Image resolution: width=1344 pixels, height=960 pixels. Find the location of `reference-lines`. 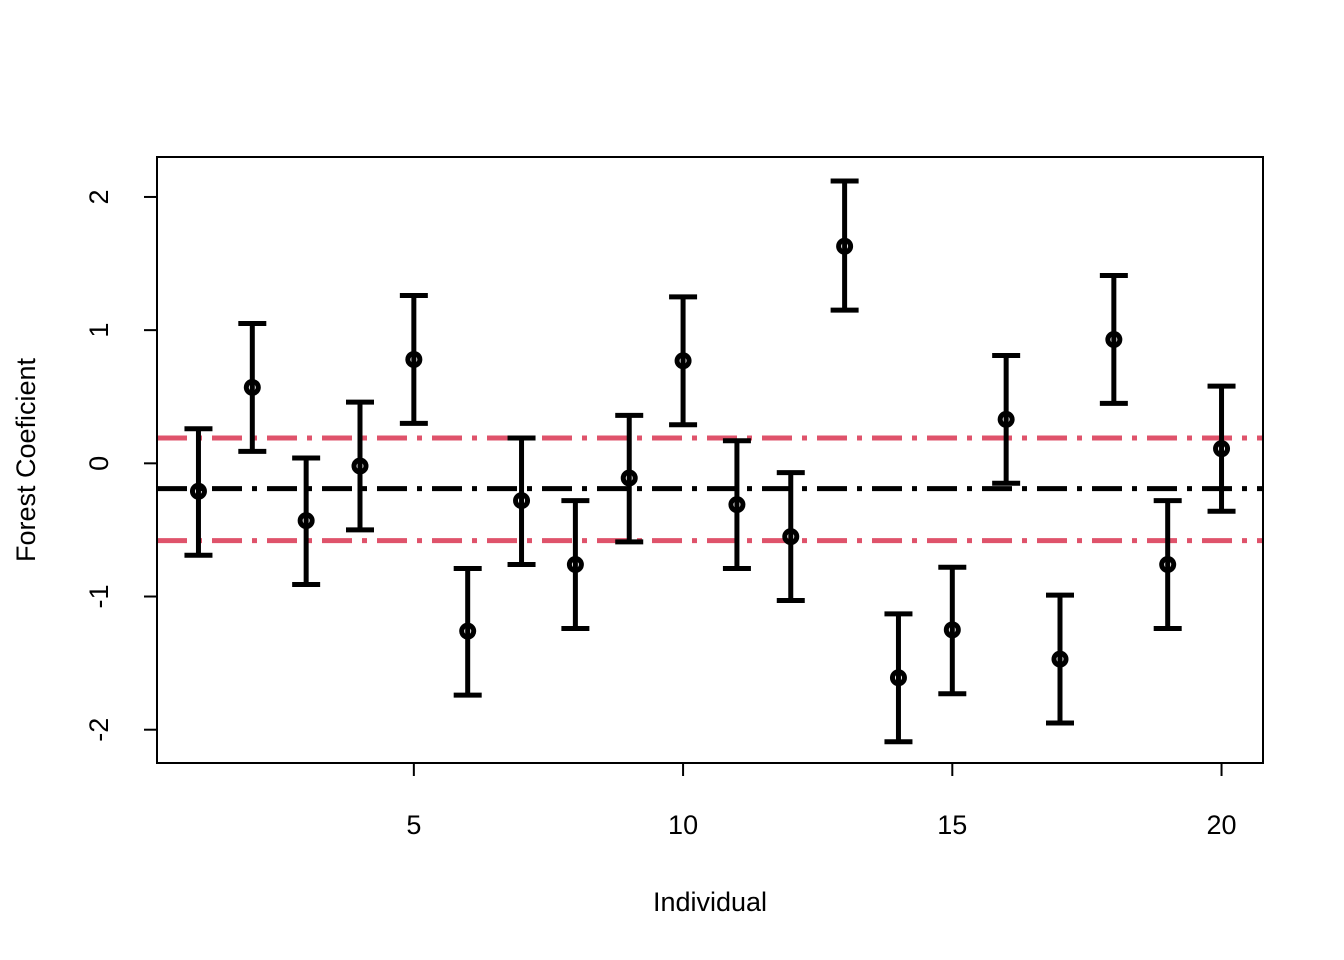

reference-lines is located at coordinates (710, 489).